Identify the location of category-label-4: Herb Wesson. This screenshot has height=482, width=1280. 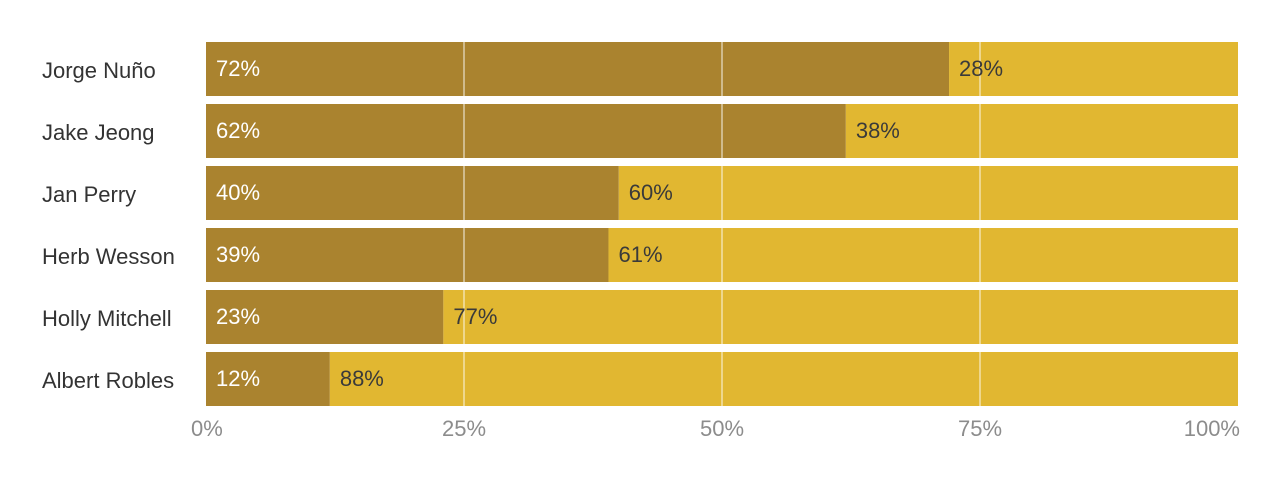
(108, 256).